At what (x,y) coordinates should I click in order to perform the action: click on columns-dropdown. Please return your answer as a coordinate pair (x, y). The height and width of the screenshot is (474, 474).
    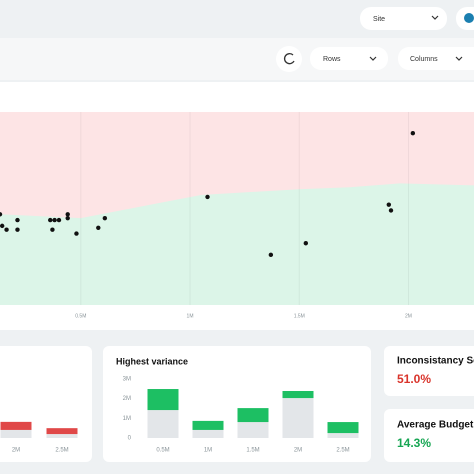
    Looking at the image, I should click on (436, 58).